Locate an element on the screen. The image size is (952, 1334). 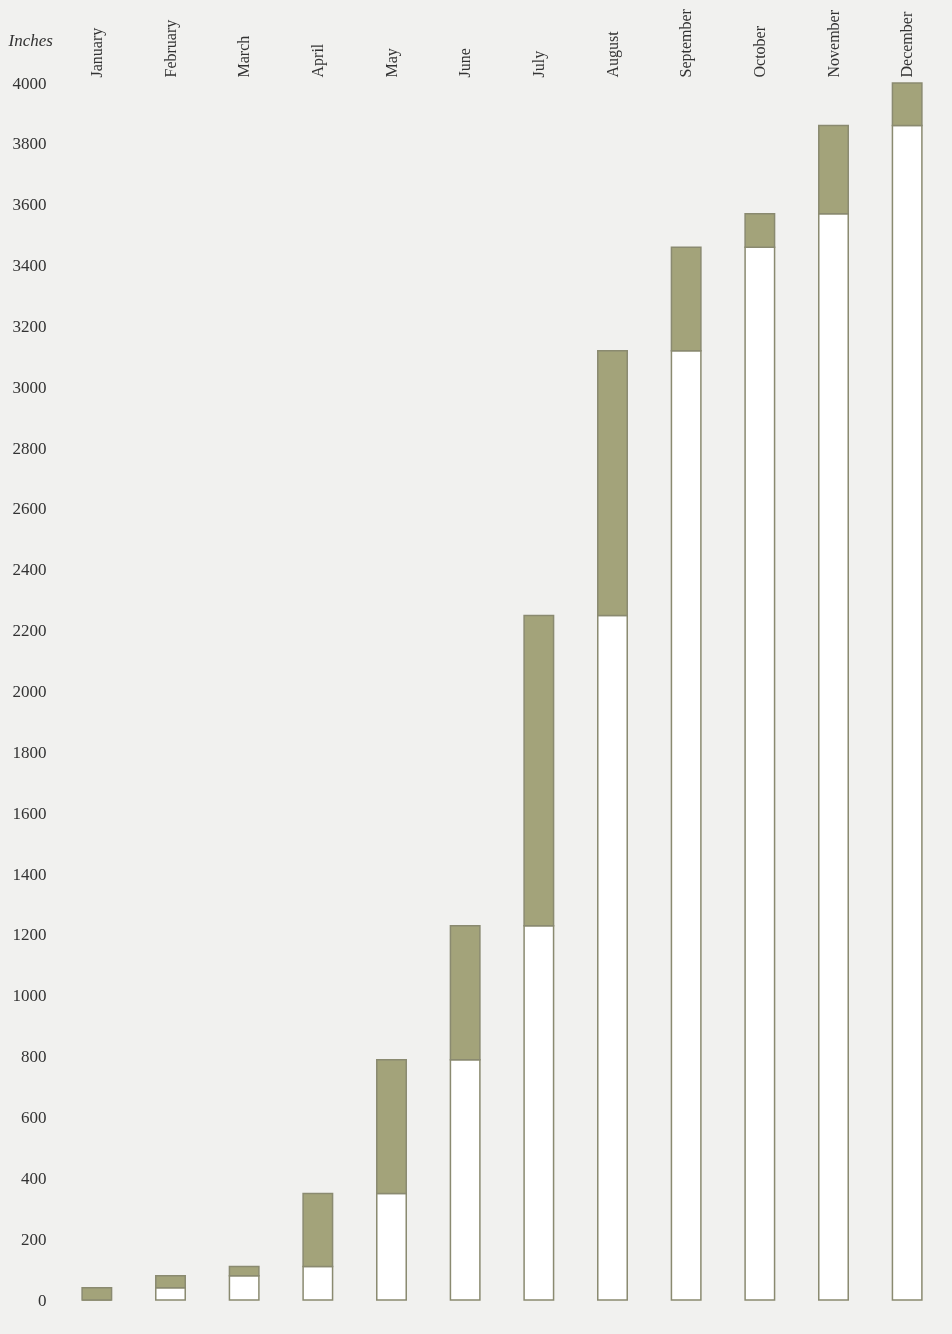
x-tick-label: September is located at coordinates (686, 43).